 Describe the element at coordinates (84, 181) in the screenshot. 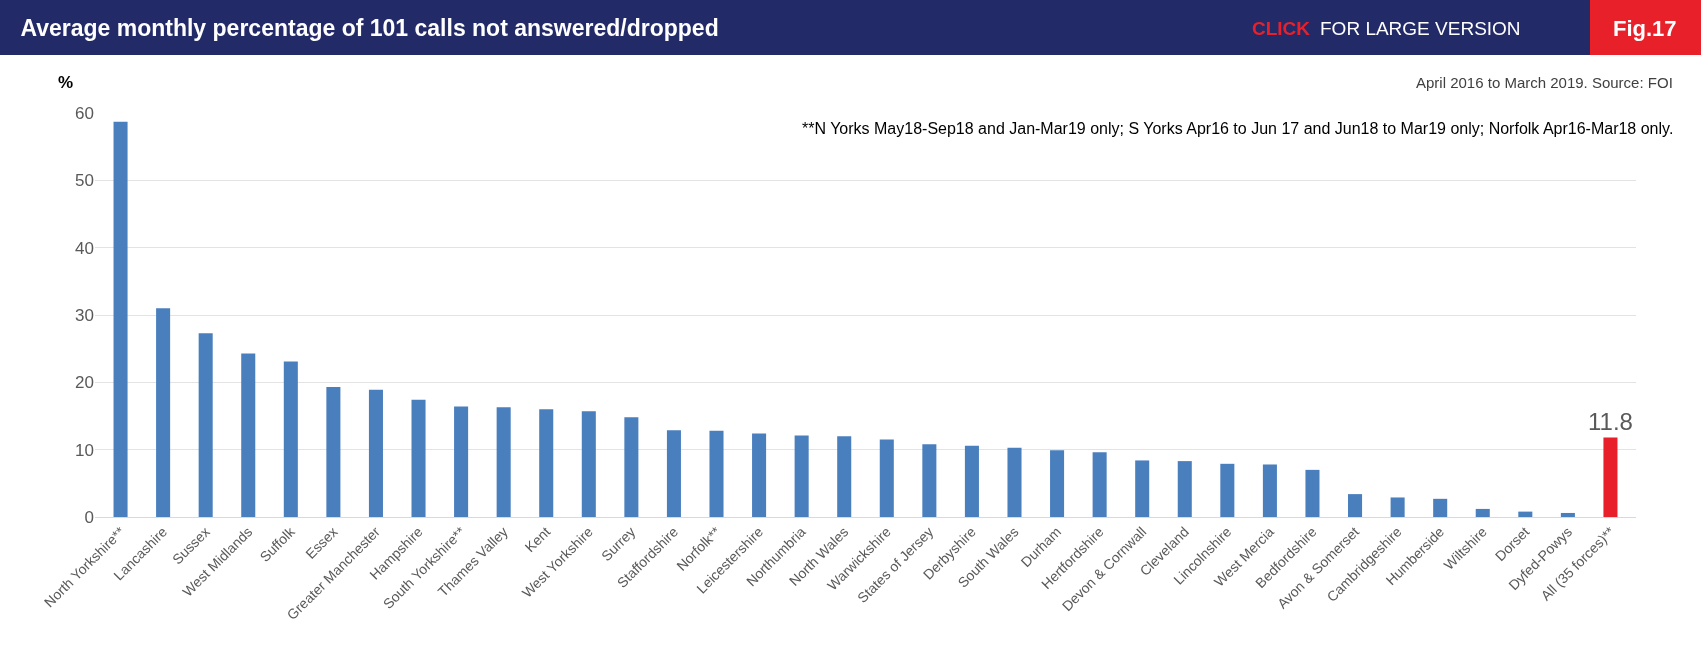

I see `y-tick-label: 50` at that location.